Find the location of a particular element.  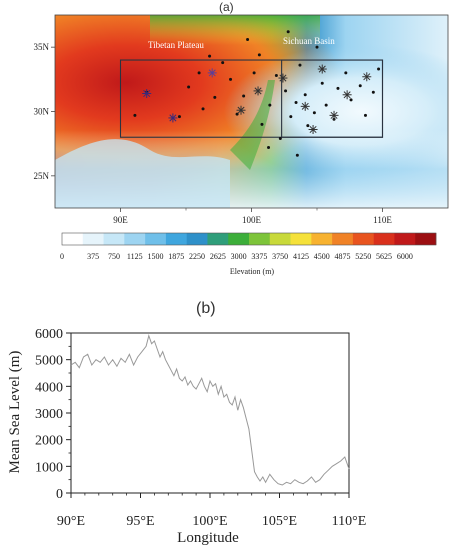

colorbar-tick-label: 4875 is located at coordinates (343, 256).